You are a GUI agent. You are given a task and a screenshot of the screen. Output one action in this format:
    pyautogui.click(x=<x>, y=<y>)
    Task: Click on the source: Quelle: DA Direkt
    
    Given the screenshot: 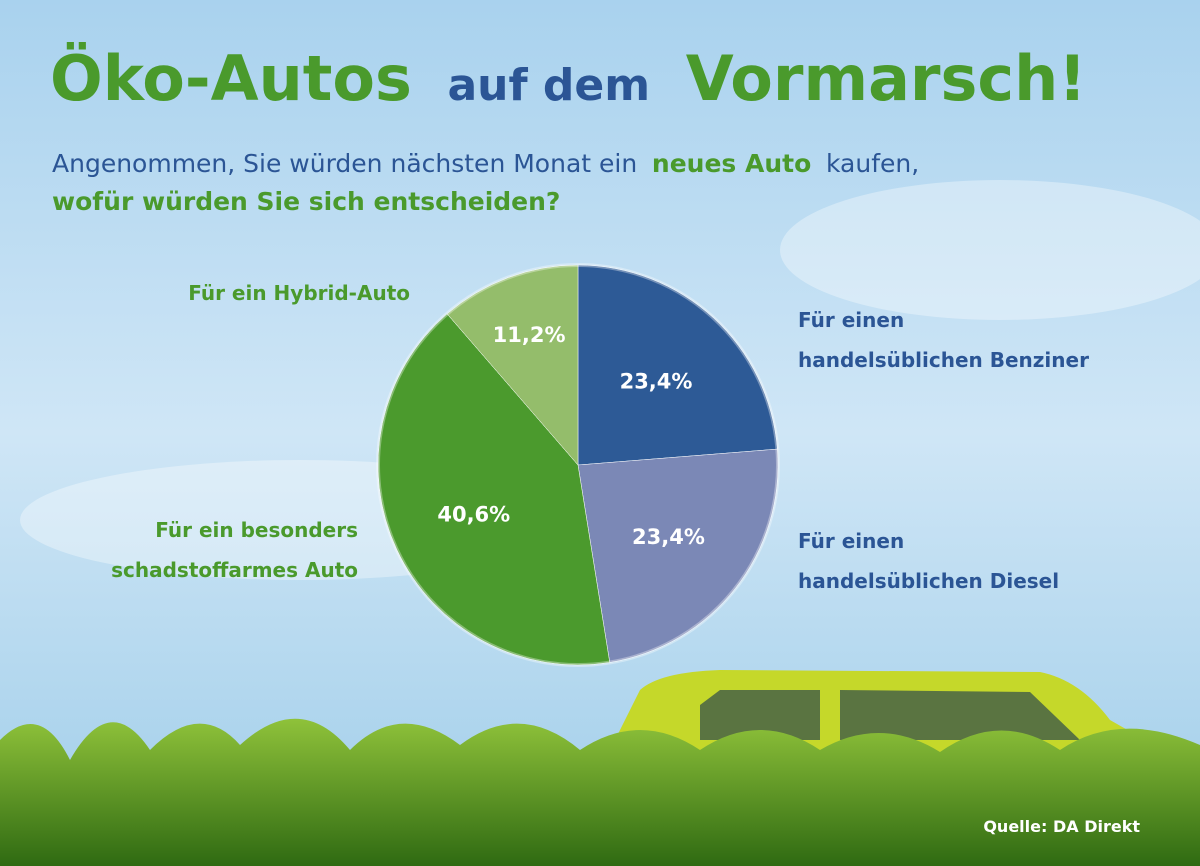 What is the action you would take?
    pyautogui.click(x=1061, y=826)
    